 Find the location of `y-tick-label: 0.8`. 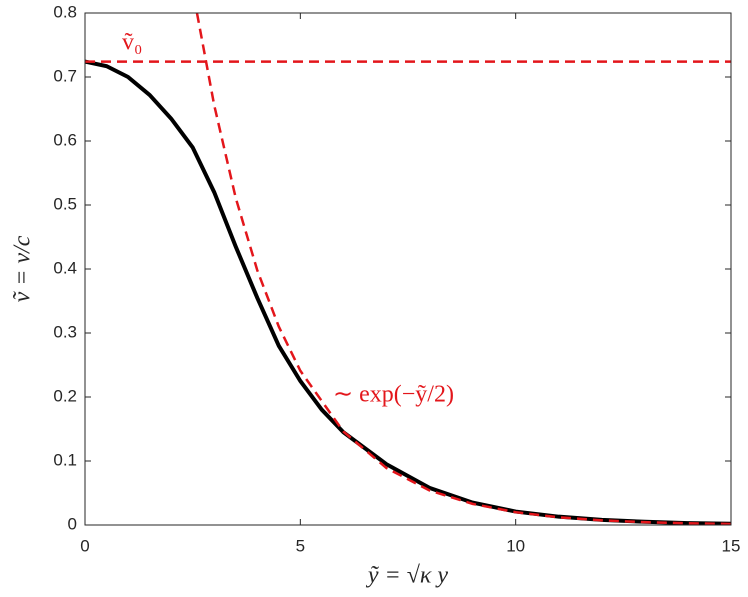

y-tick-label: 0.8 is located at coordinates (65, 11).